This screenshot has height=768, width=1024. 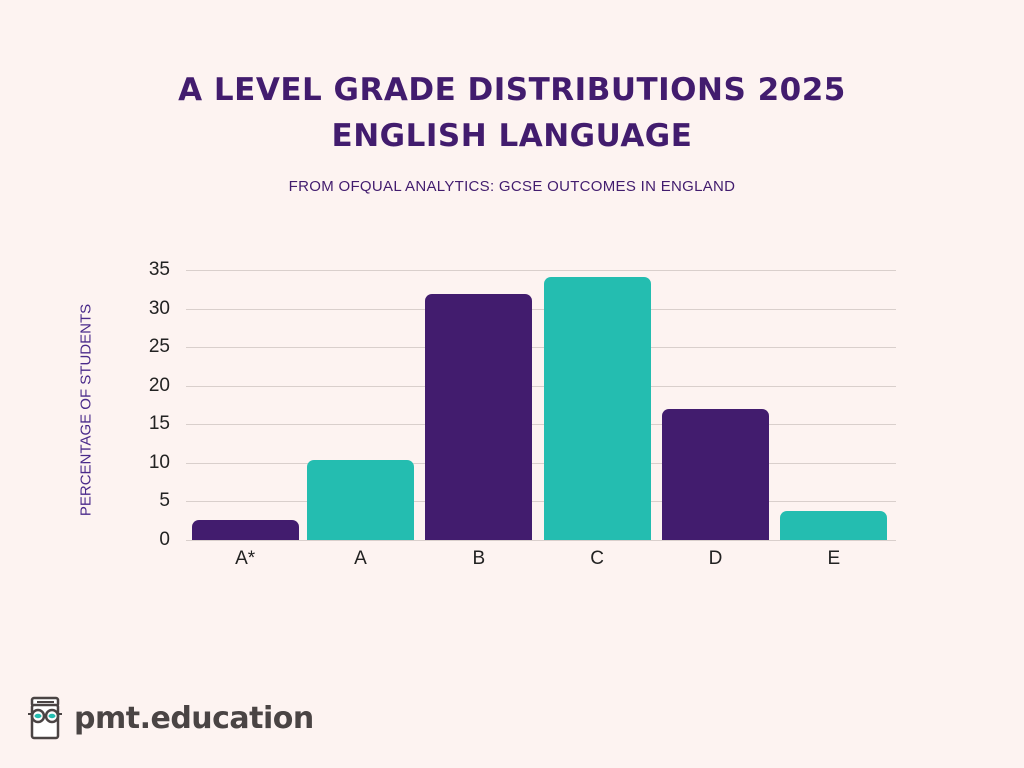 I want to click on chart-title-line1: A LEVEL GRADE DISTRIBUTIONS 2025, so click(x=512, y=90).